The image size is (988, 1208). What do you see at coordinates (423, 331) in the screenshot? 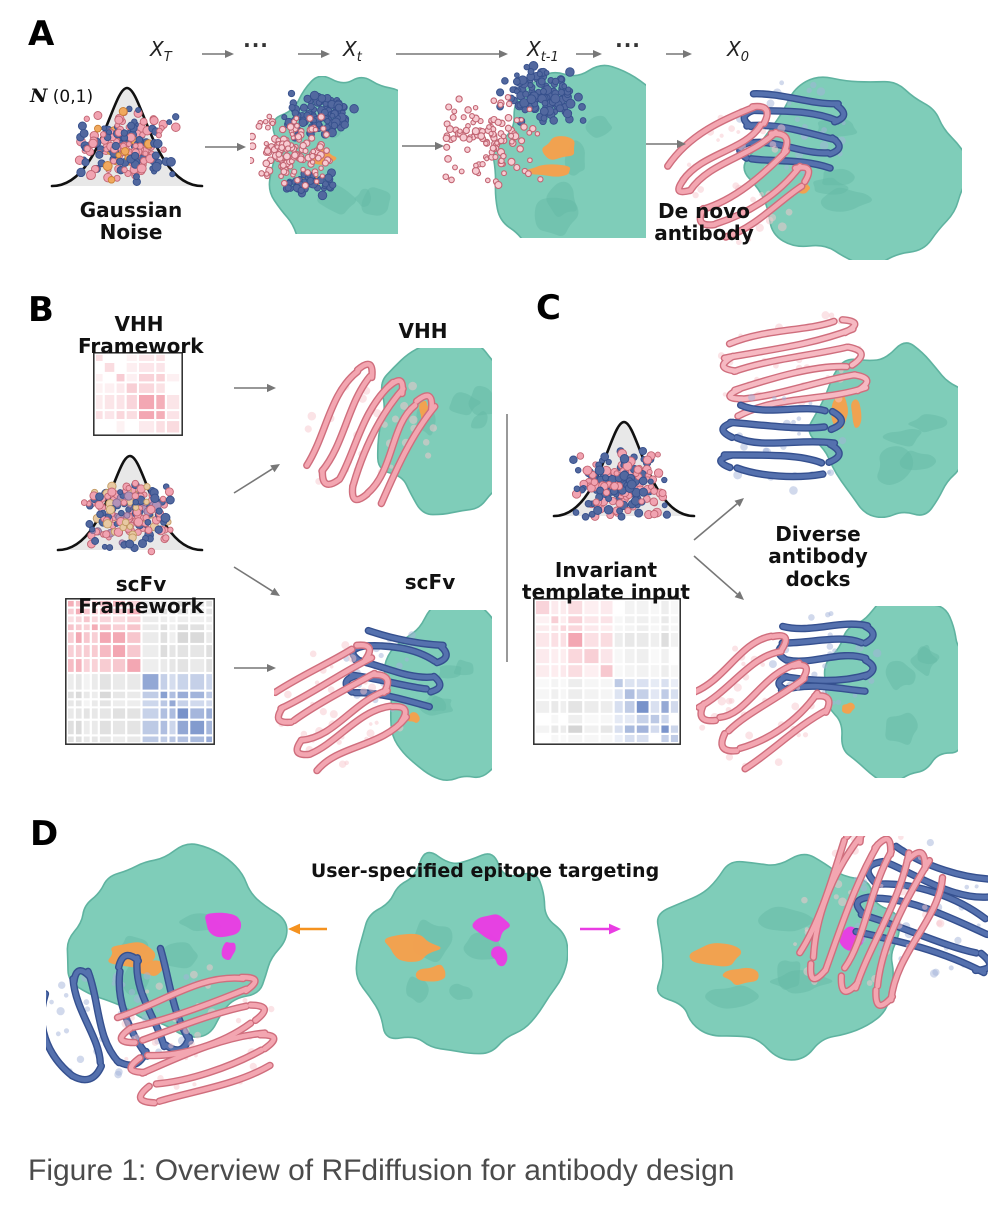
I see `vhh-result-label: VHH` at bounding box center [423, 331].